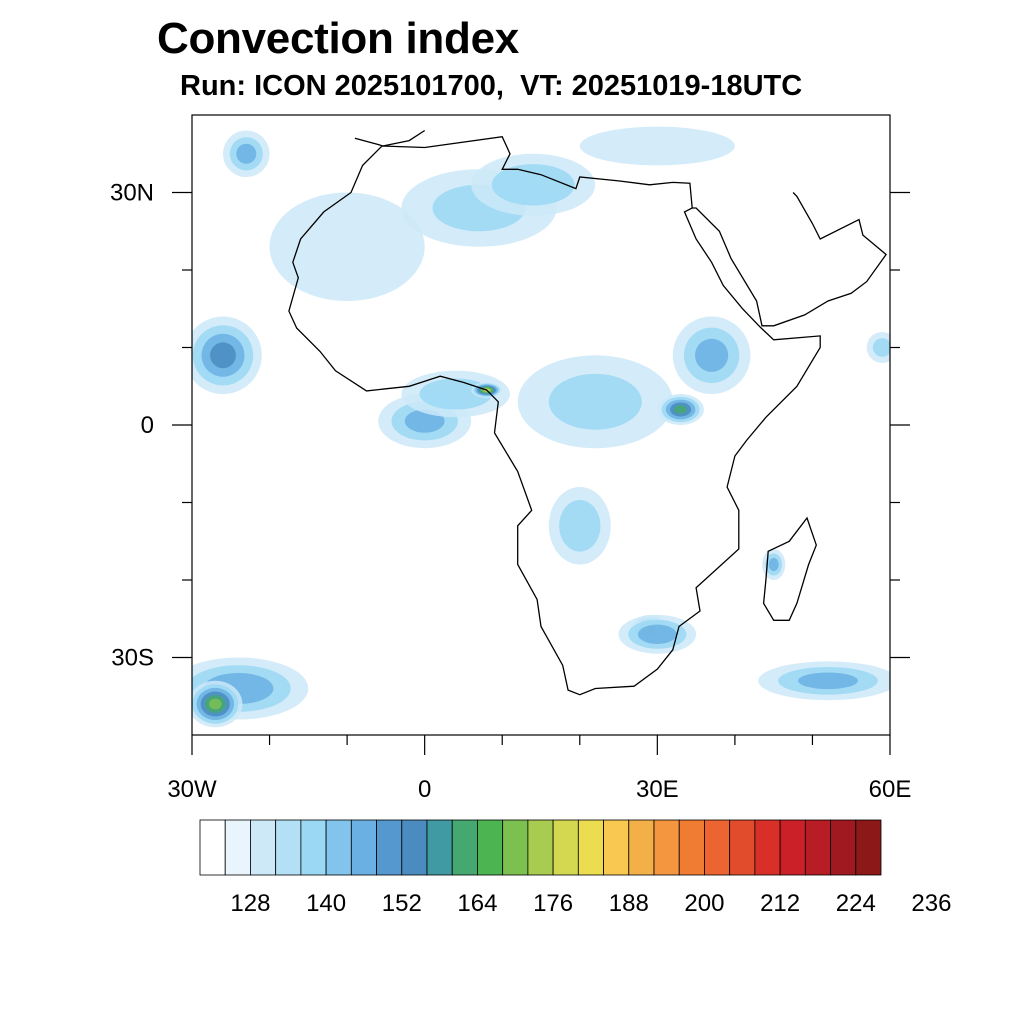  What do you see at coordinates (132, 193) in the screenshot?
I see `lat-tick-label: 30N` at bounding box center [132, 193].